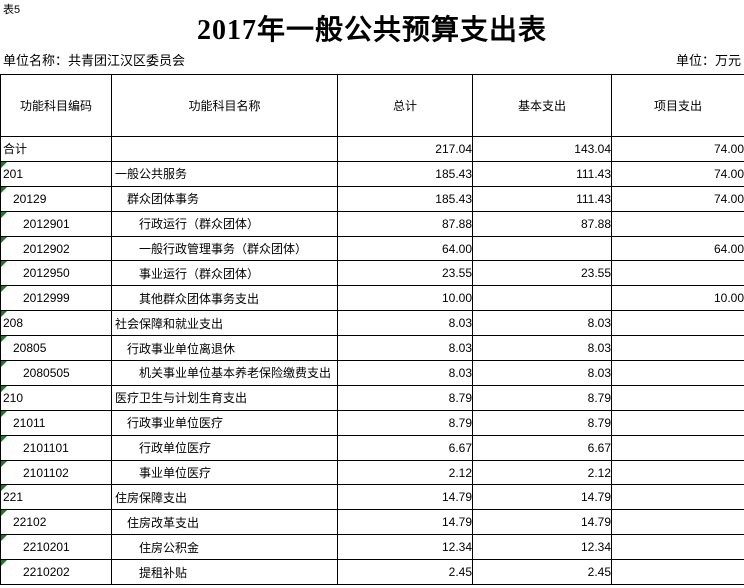 This screenshot has height=588, width=744. I want to click on code-cell: 221, so click(56, 497).